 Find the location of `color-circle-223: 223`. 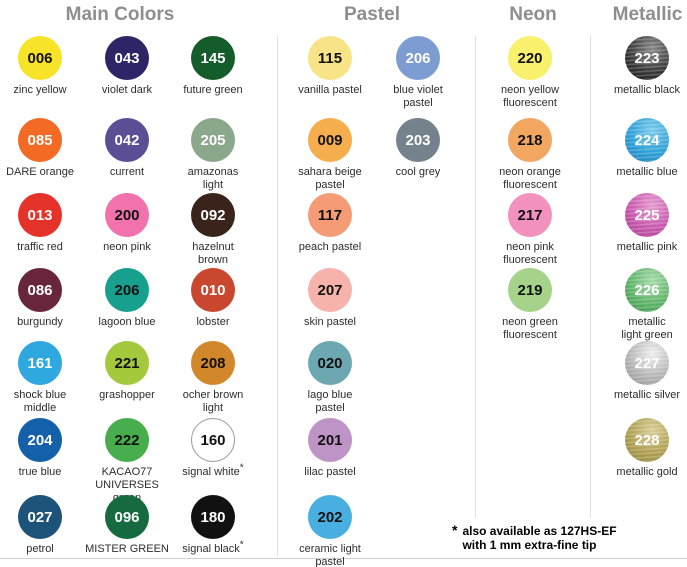

color-circle-223: 223 is located at coordinates (647, 58).